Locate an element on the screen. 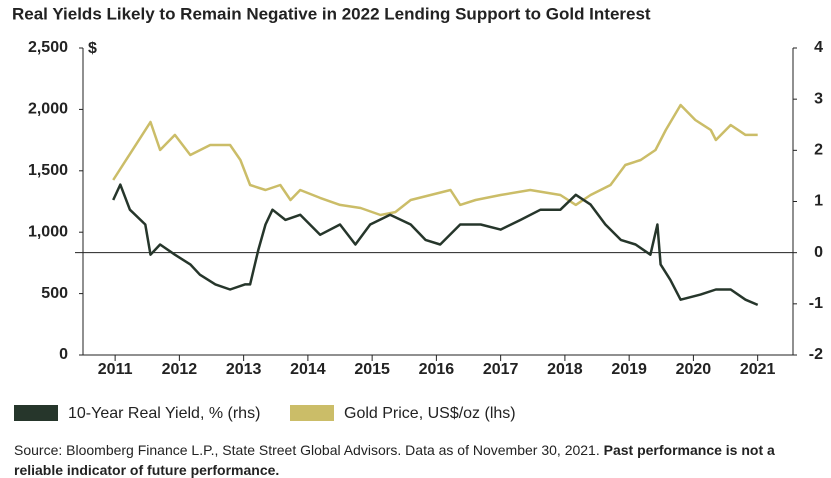 Image resolution: width=831 pixels, height=478 pixels. legend-label: 10-Year Real Yield, % (rhs) is located at coordinates (164, 413).